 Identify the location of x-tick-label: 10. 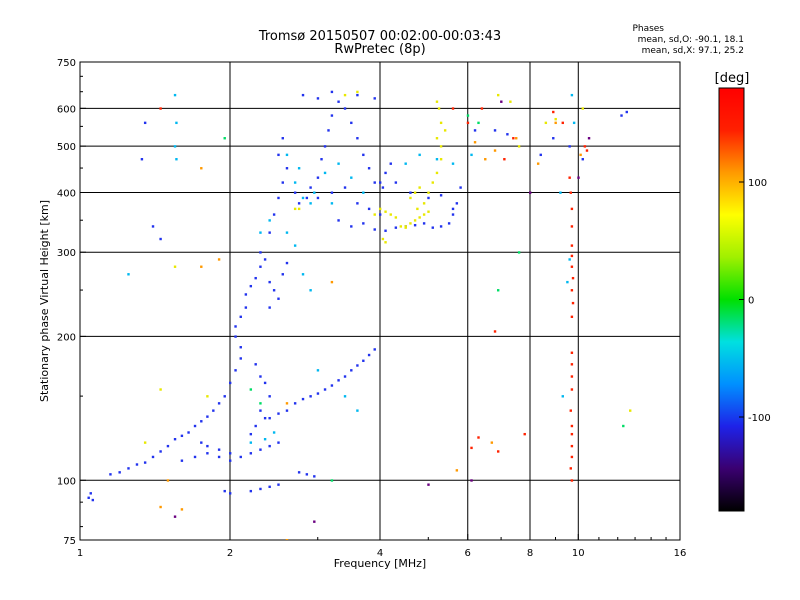
(578, 553).